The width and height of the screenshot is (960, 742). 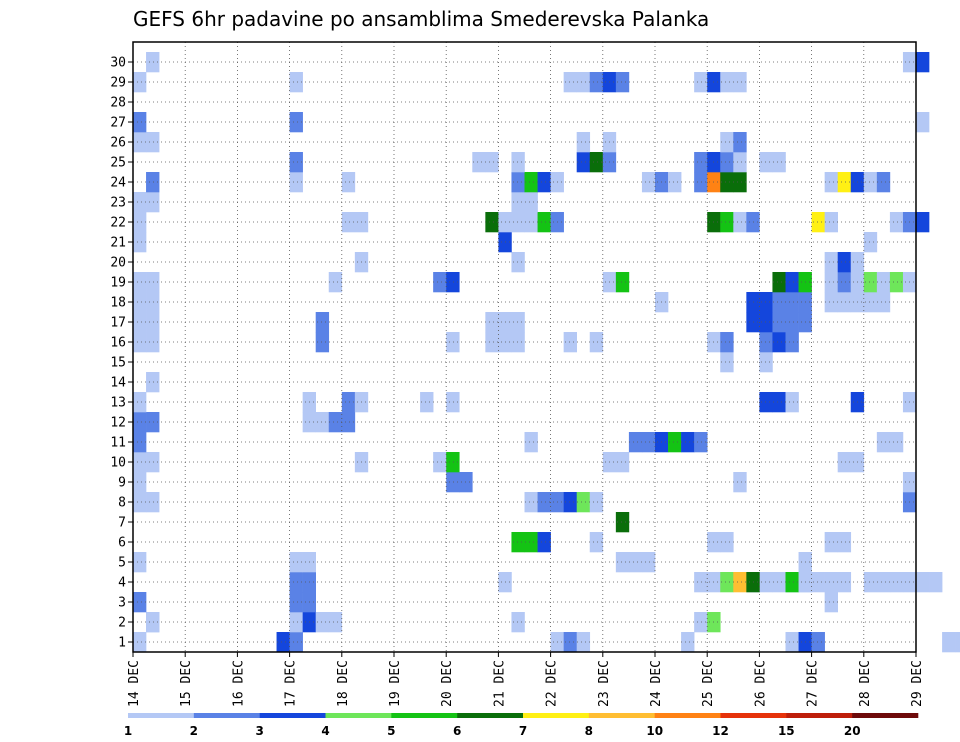 What do you see at coordinates (122, 563) in the screenshot?
I see `y-tick-label: 5` at bounding box center [122, 563].